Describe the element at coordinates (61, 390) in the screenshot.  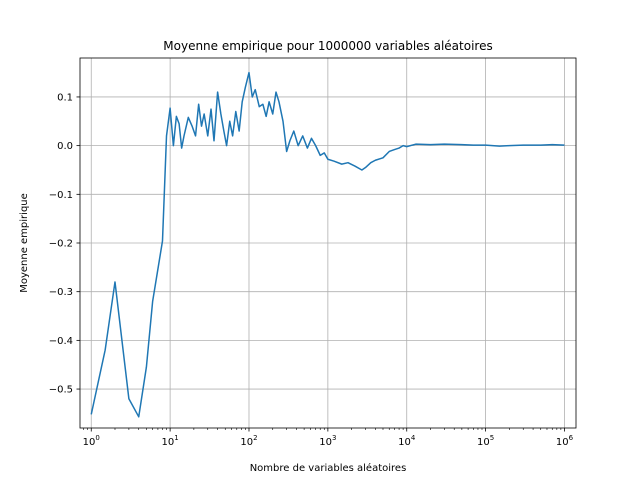
I see `y-tick-label: −0.5` at that location.